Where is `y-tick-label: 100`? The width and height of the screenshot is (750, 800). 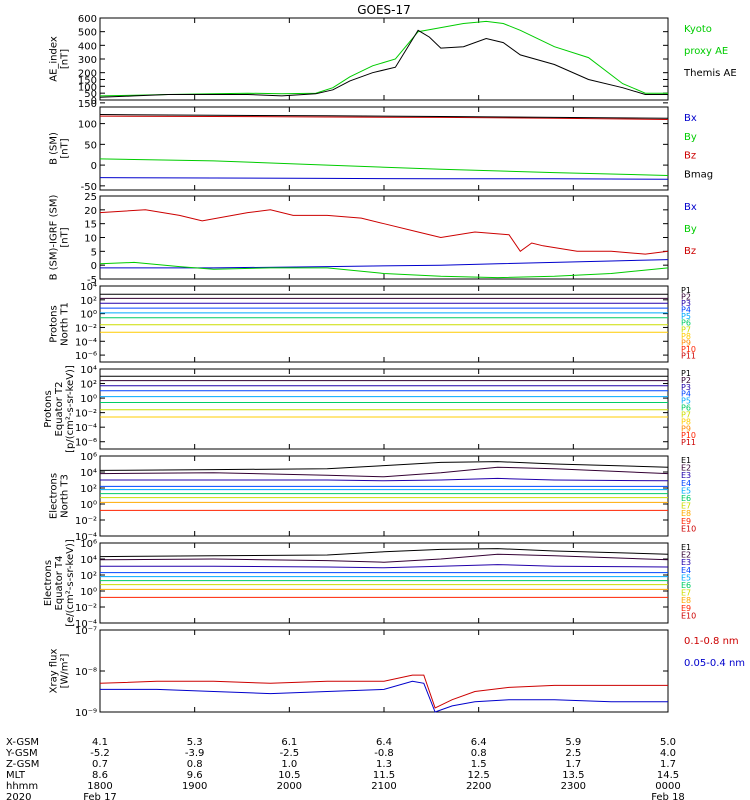 y-tick-label: 100 is located at coordinates (87, 87).